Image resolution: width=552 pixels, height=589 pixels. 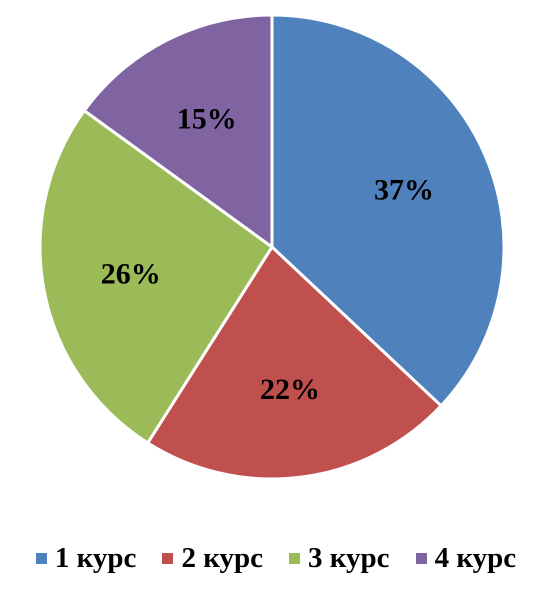 What do you see at coordinates (95, 557) in the screenshot?
I see `legend-label-1: 1 курс` at bounding box center [95, 557].